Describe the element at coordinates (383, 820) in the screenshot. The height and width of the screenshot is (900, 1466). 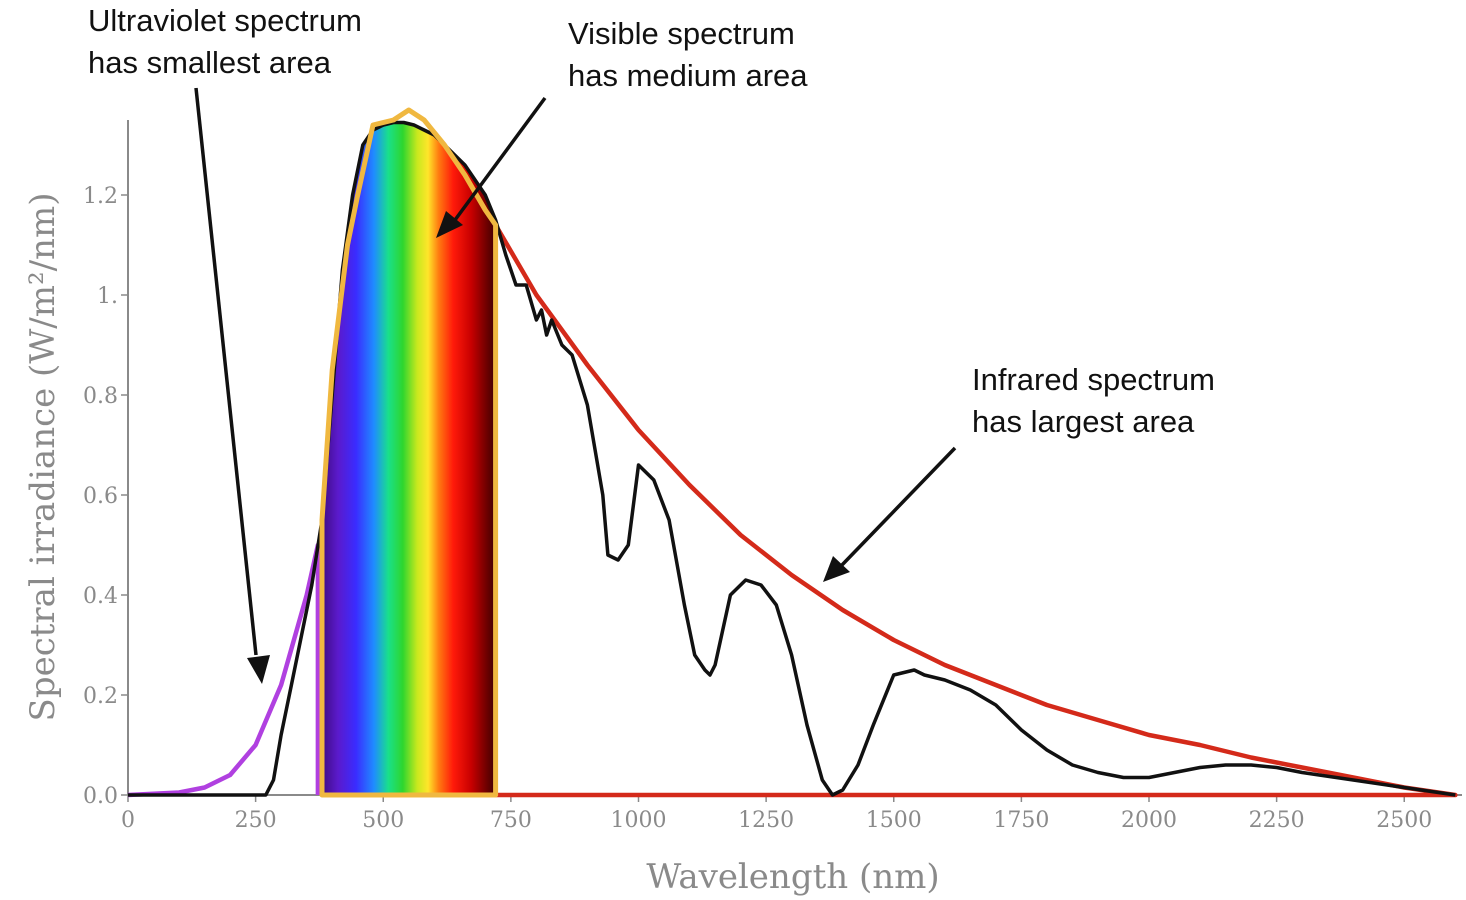
I see `x-tick-label: 500` at that location.